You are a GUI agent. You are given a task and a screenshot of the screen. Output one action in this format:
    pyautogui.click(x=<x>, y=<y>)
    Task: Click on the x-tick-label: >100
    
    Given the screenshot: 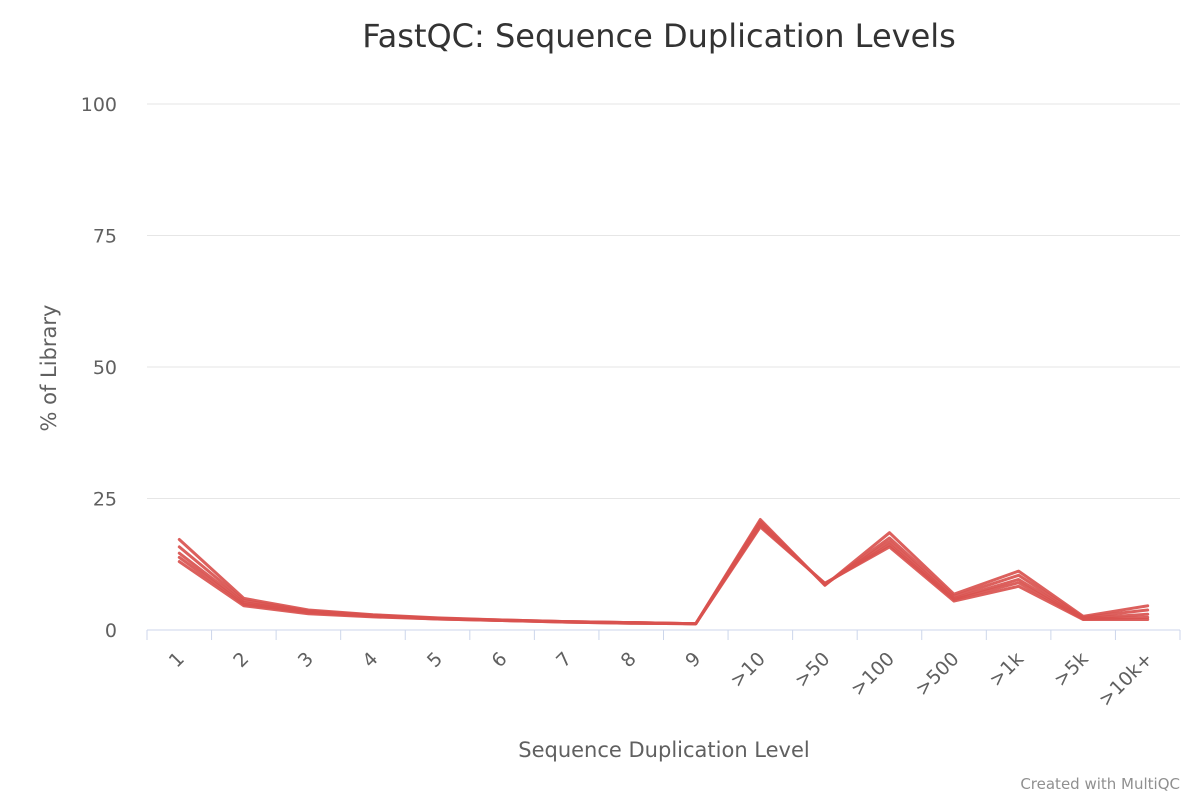 What is the action you would take?
    pyautogui.click(x=873, y=674)
    